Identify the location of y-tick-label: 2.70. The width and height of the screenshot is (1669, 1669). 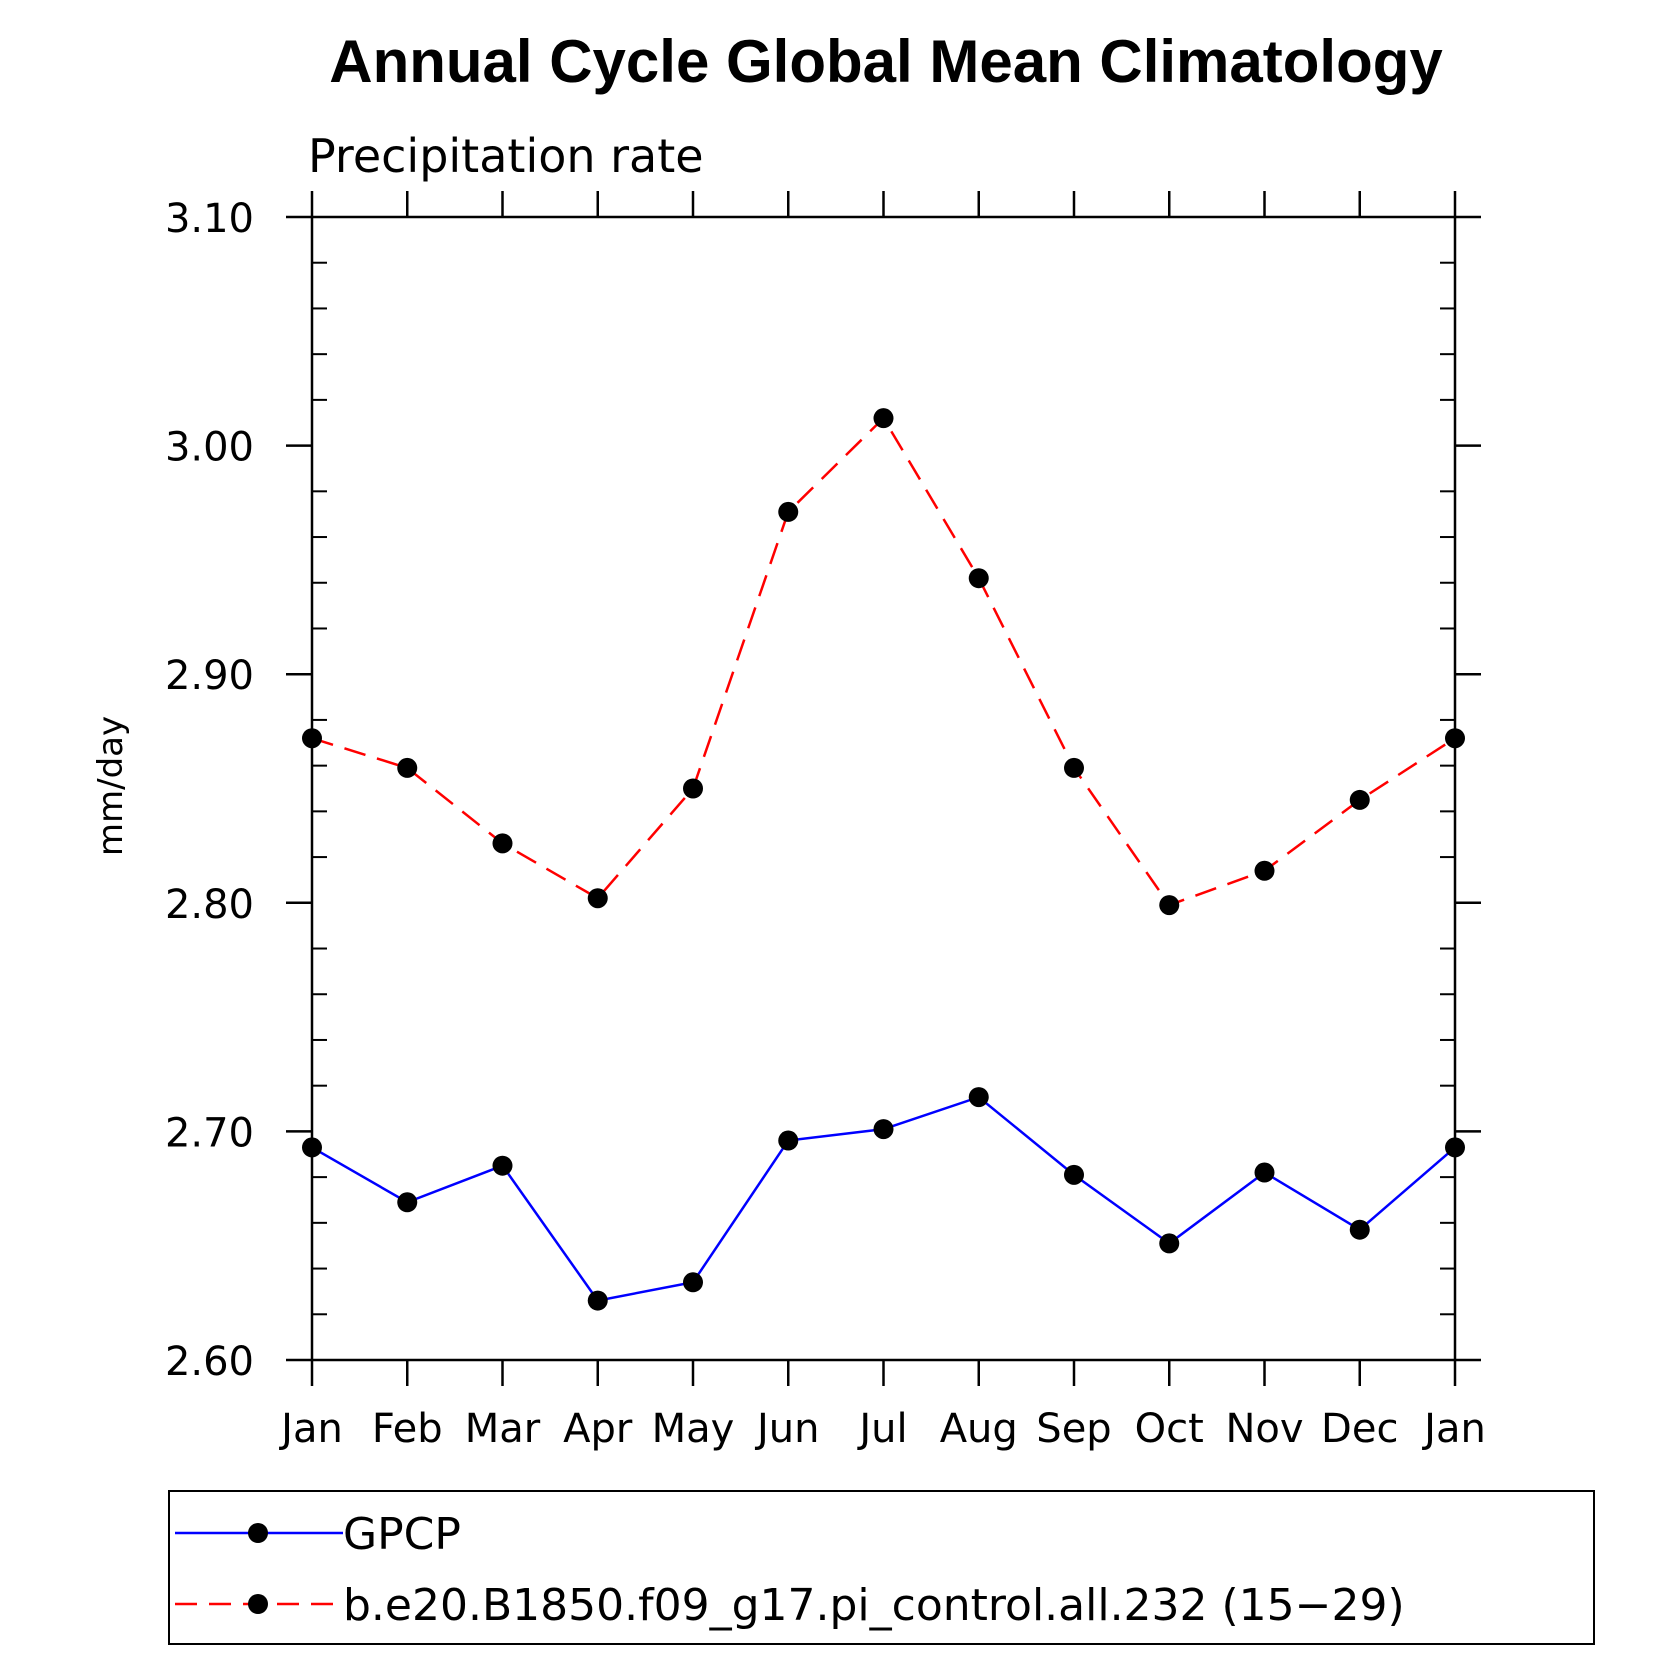
(209, 1133).